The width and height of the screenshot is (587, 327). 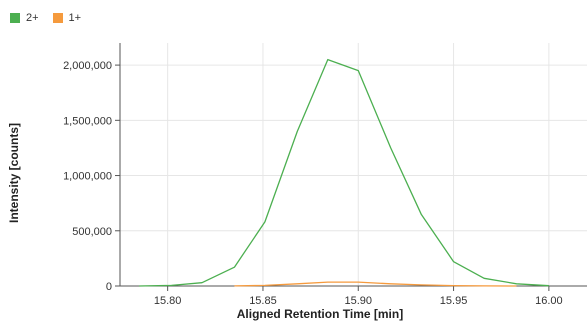 I want to click on series-line-1plus, so click(x=375, y=284).